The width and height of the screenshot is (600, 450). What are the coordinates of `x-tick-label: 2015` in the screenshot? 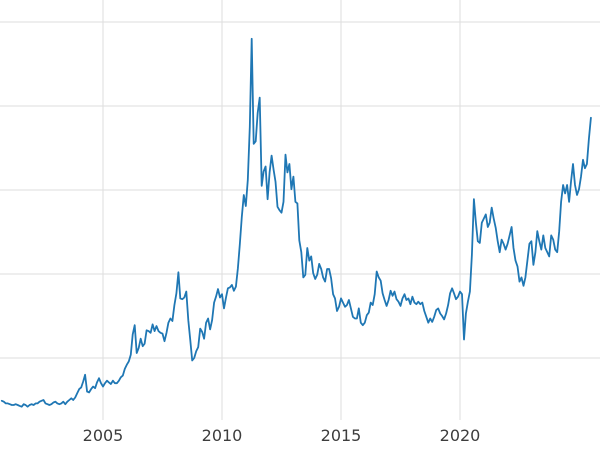 It's located at (341, 435).